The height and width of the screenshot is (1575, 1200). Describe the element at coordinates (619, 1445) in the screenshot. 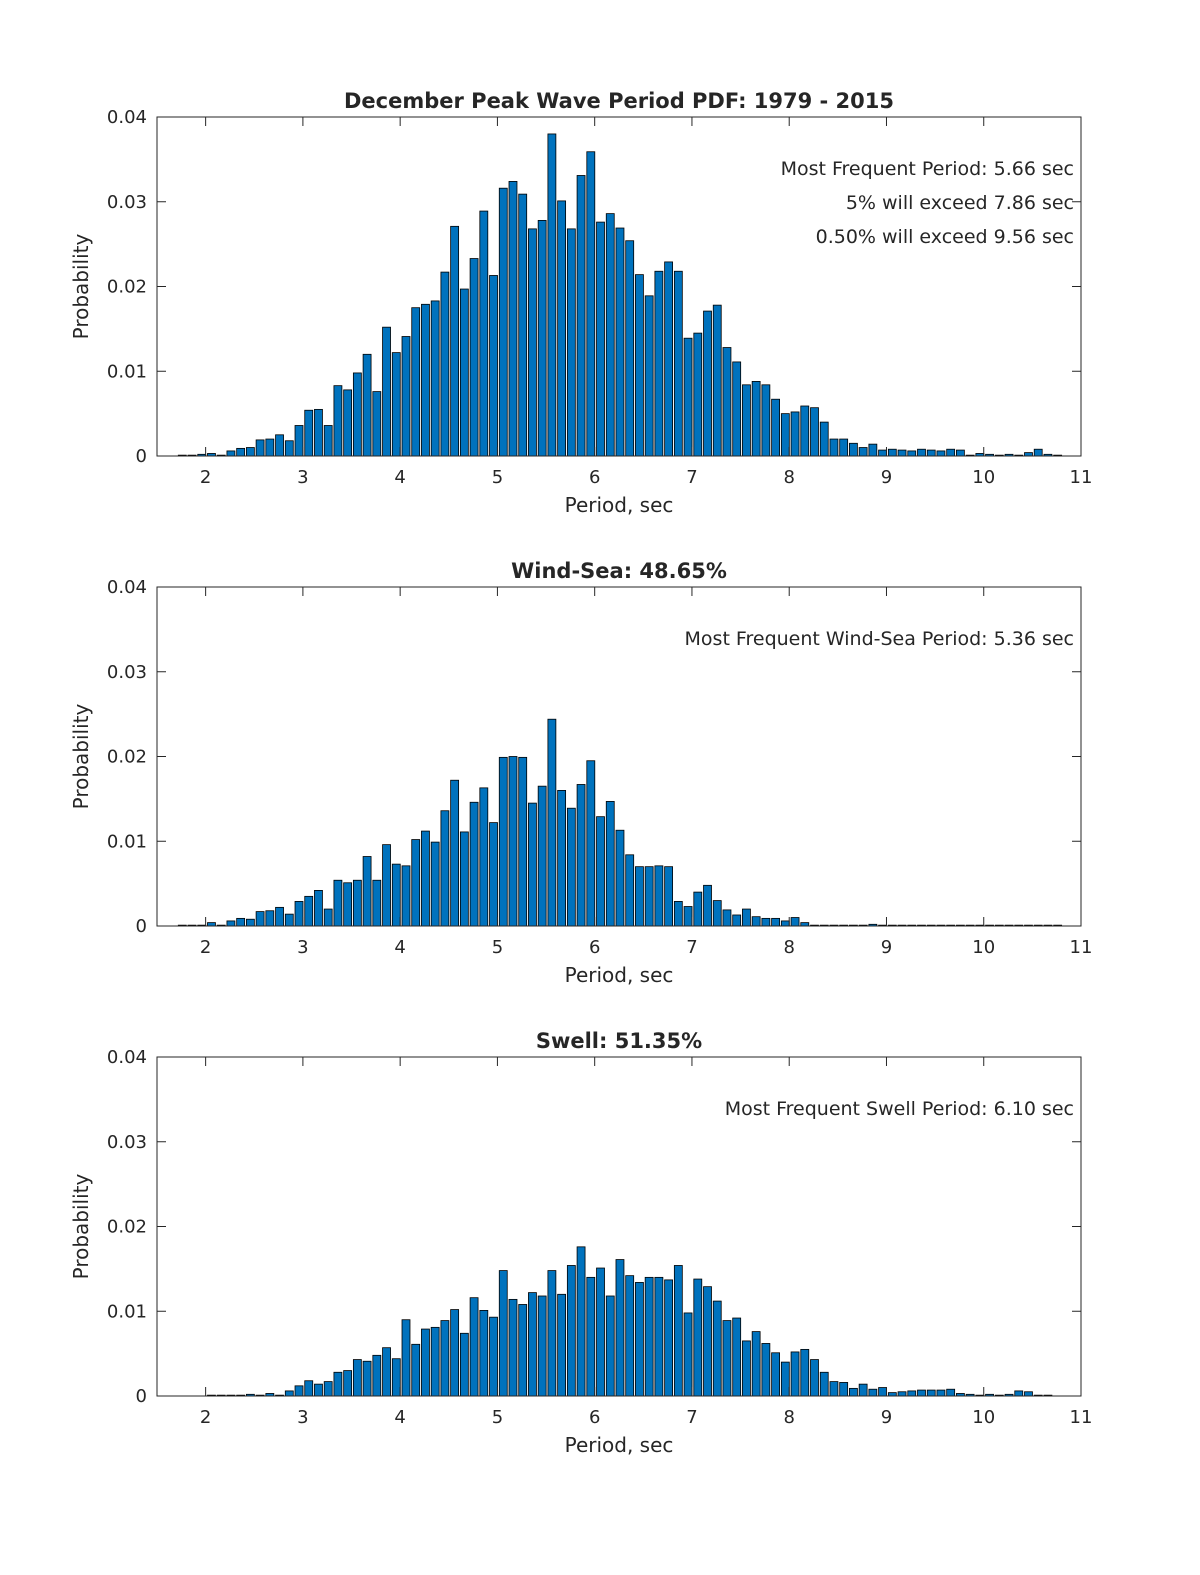

I see `x-axis-label: Period, sec` at that location.